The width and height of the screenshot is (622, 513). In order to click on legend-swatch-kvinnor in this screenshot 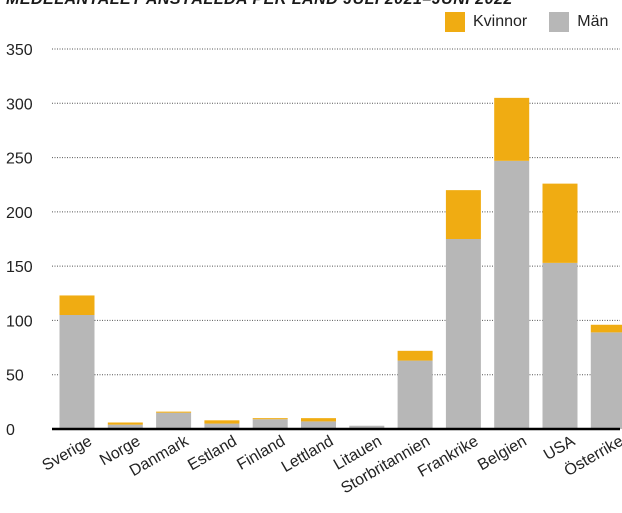, I will do `click(455, 22)`.